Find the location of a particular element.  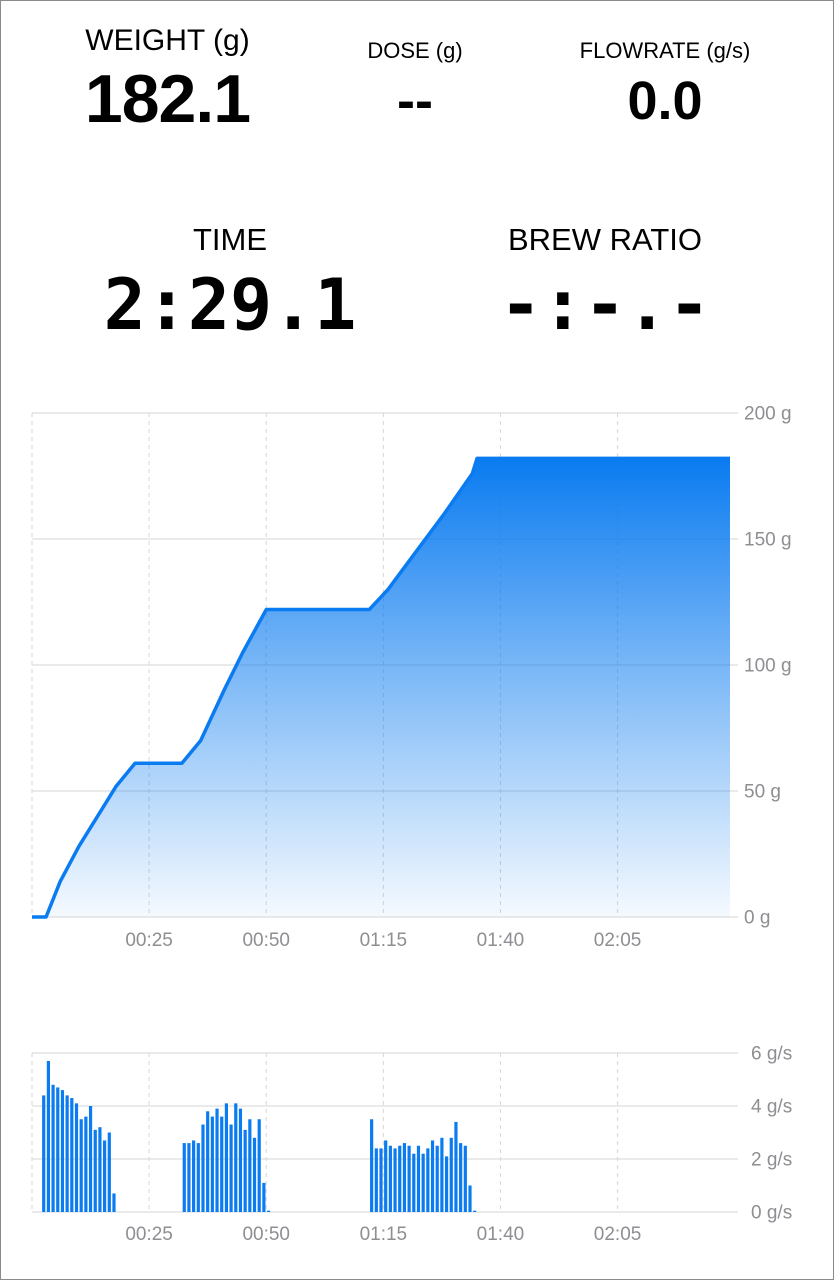

y-tick-label: 0 g is located at coordinates (757, 918).